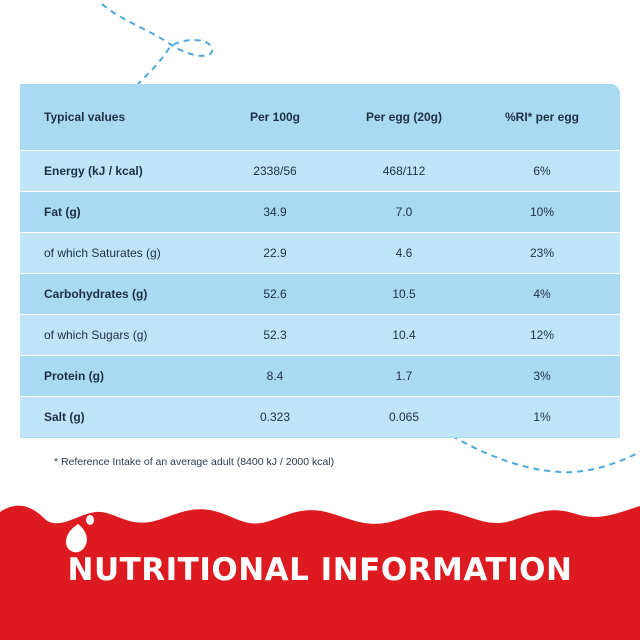  Describe the element at coordinates (542, 212) in the screenshot. I see `row-ri: 10%` at that location.